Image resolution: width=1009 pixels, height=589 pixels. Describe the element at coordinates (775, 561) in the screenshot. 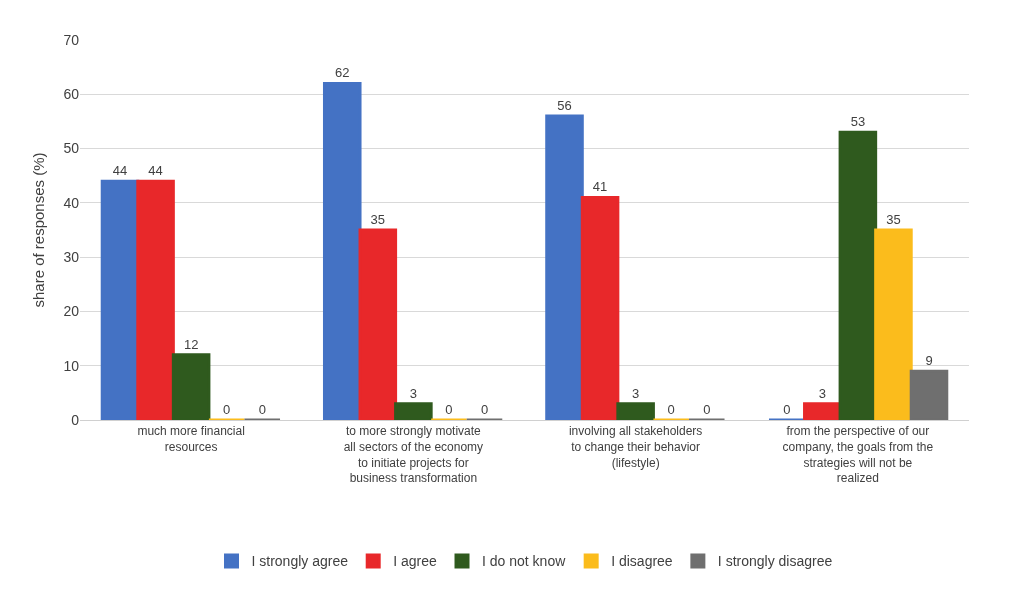

I see `legend-label: I strongly disagree` at that location.